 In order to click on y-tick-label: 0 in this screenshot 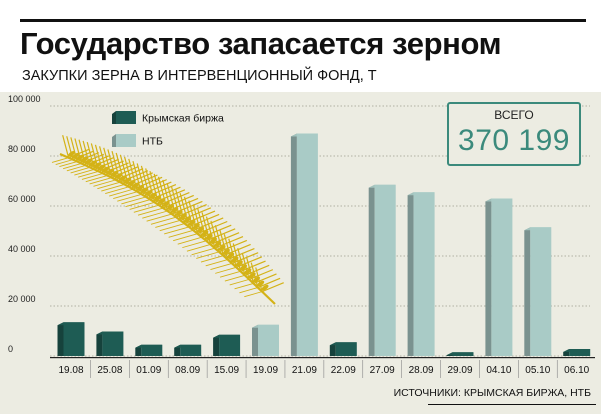, I will do `click(10, 349)`.